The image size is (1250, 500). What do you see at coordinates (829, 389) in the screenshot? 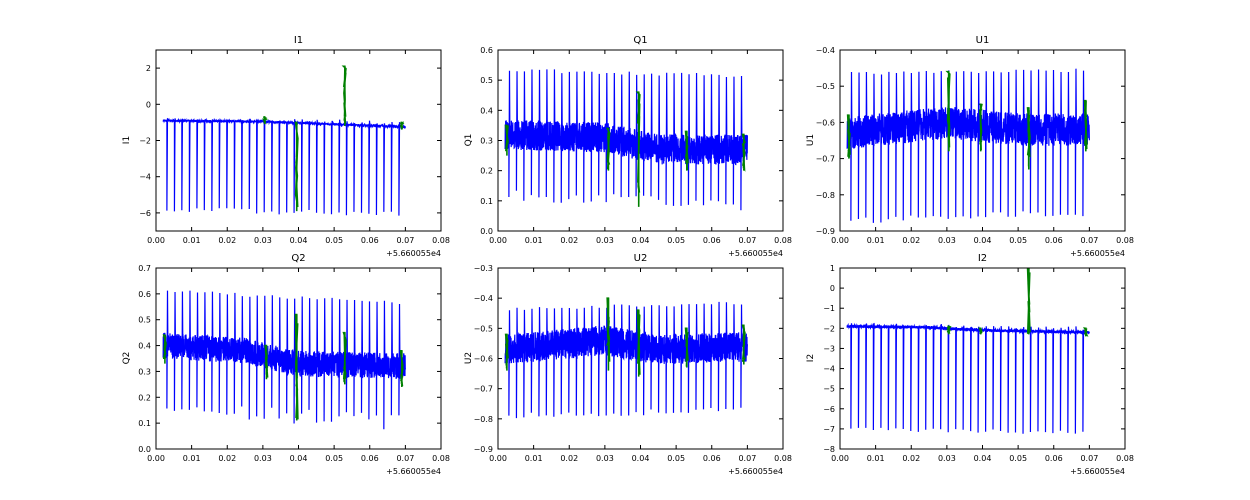
I see `y-tick-label: −5` at bounding box center [829, 389].